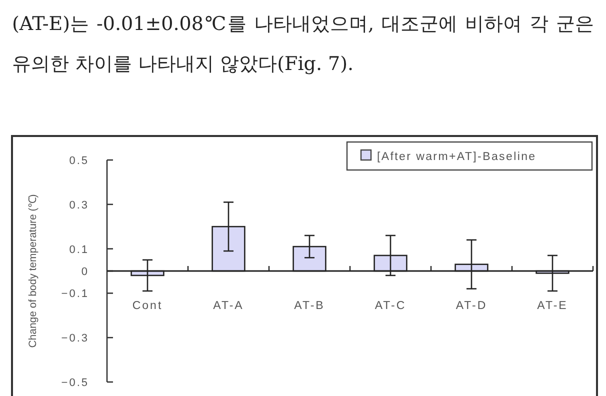 Image resolution: width=606 pixels, height=396 pixels. What do you see at coordinates (456, 157) in the screenshot?
I see `legend-label: [After warm+AT]-Baseline` at bounding box center [456, 157].